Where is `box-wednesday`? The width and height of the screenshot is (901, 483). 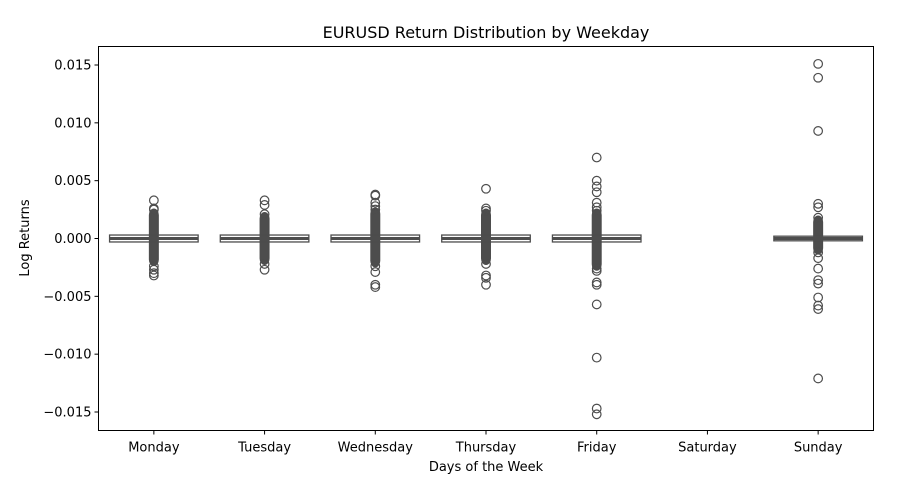 box-wednesday is located at coordinates (375, 240).